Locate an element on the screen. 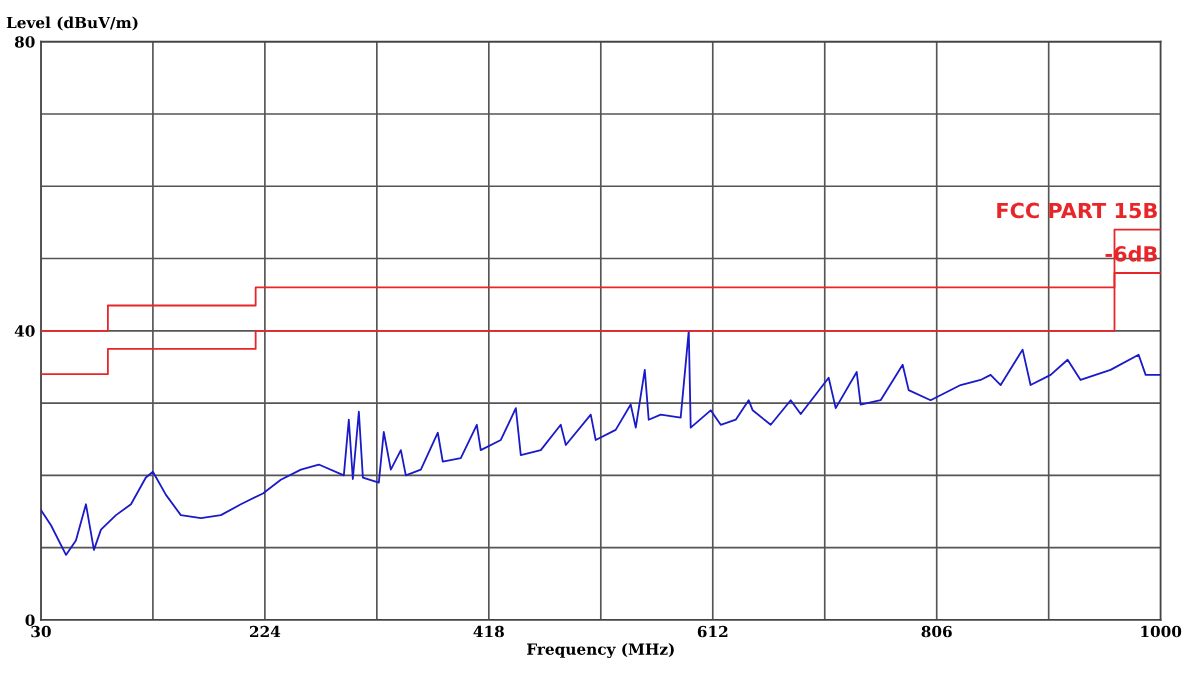  x-tick-label: 1000 is located at coordinates (1161, 631).